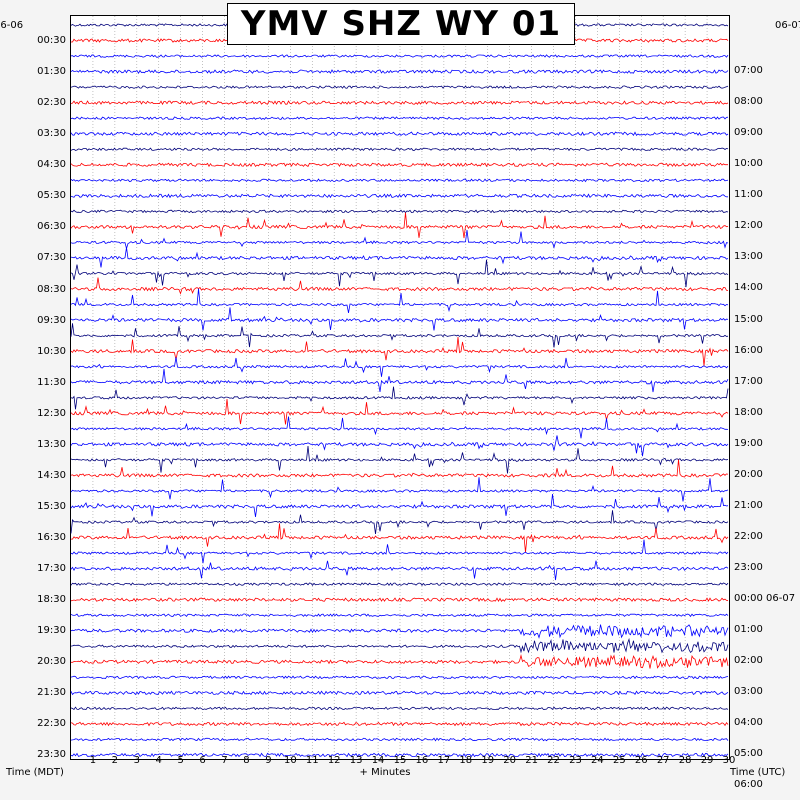  What do you see at coordinates (115, 760) in the screenshot?
I see `x-tick-label: 2` at bounding box center [115, 760].